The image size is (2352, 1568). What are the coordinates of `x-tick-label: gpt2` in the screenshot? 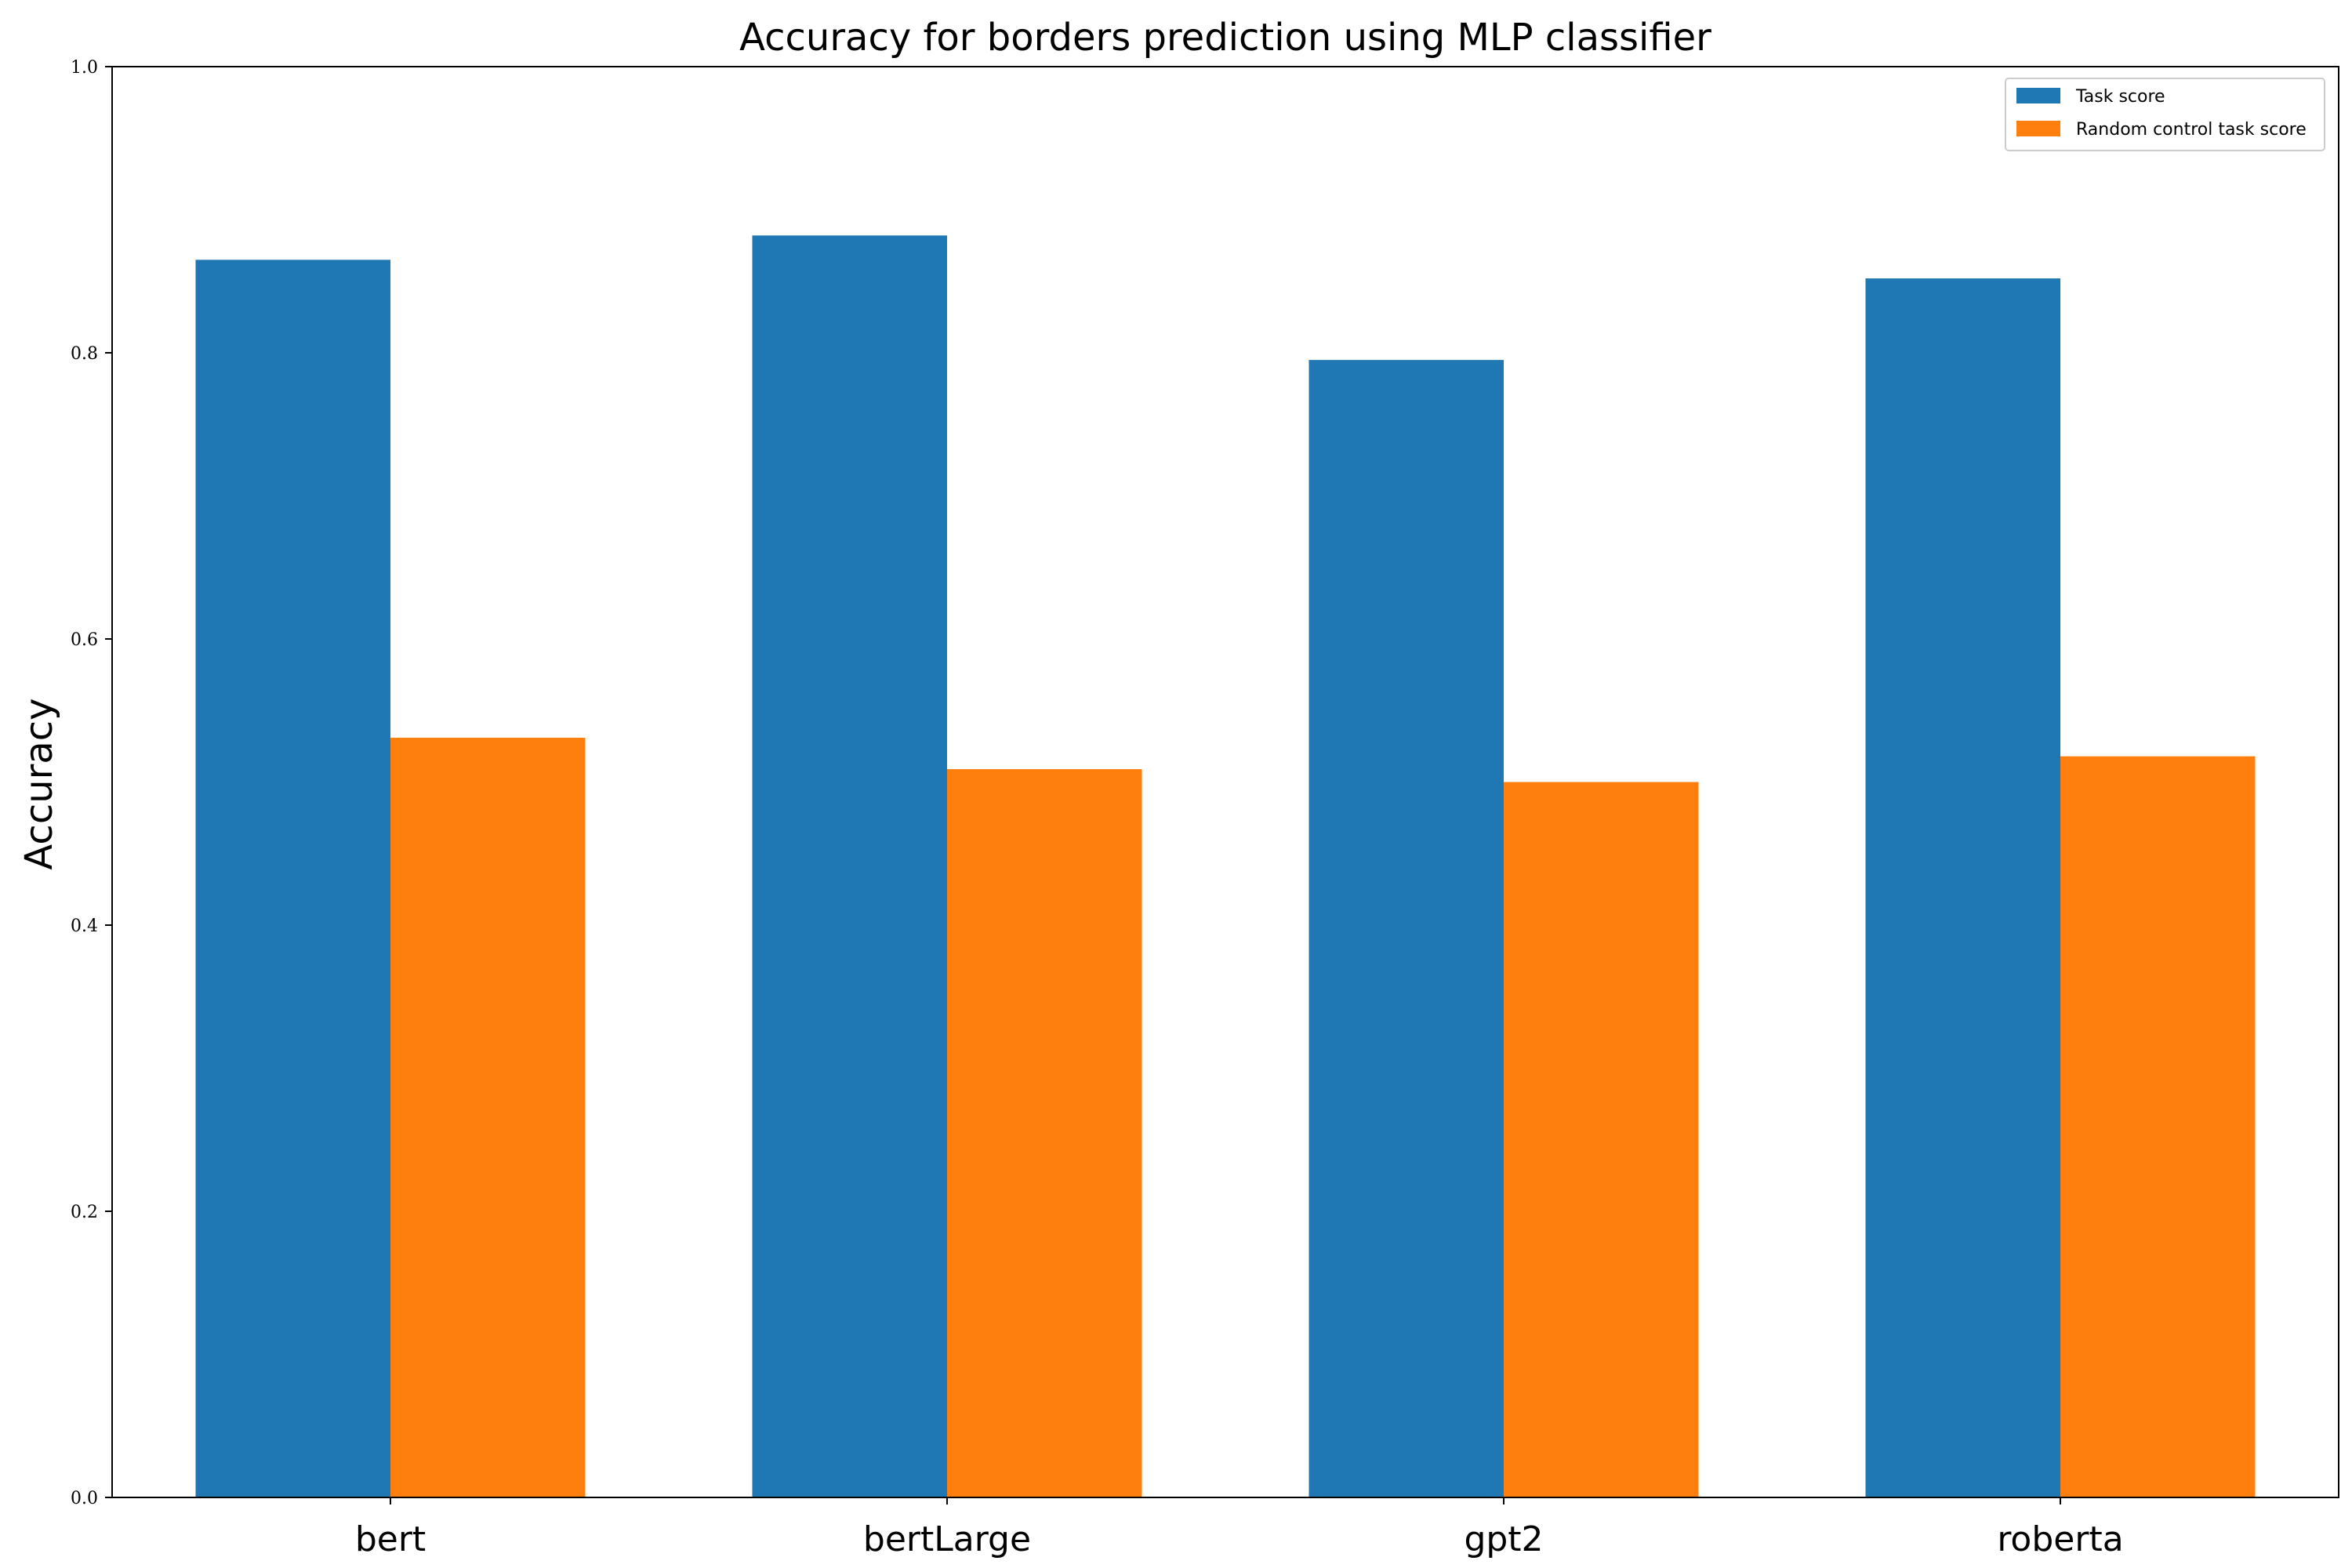 It's located at (1503, 1539).